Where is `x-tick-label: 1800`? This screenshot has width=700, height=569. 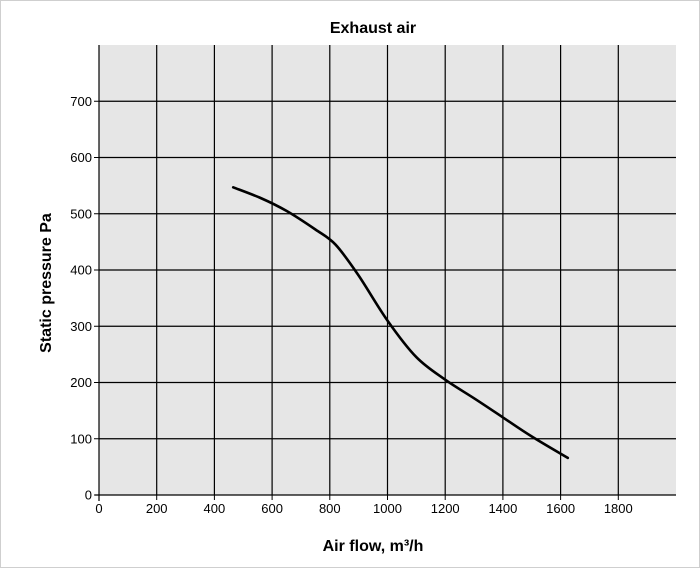
x-tick-label: 1800 is located at coordinates (618, 508).